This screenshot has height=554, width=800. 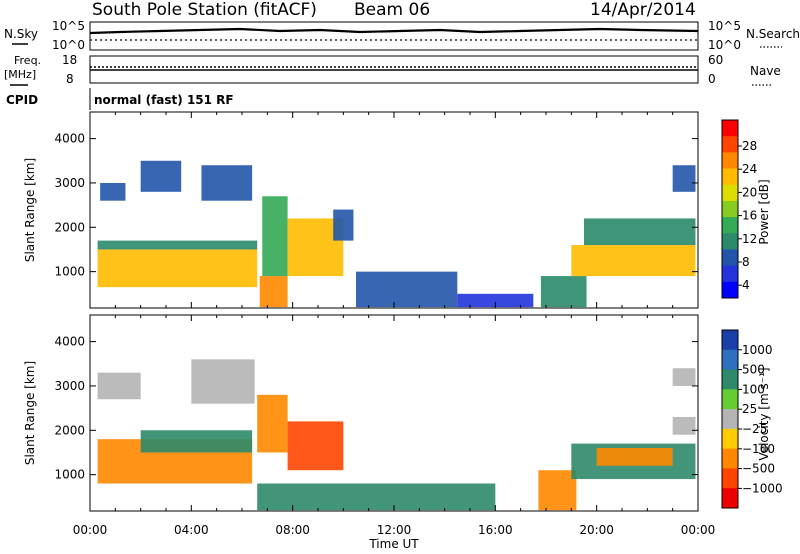 I want to click on velocity-colorbar-tick-label-2: 100, so click(x=753, y=389).